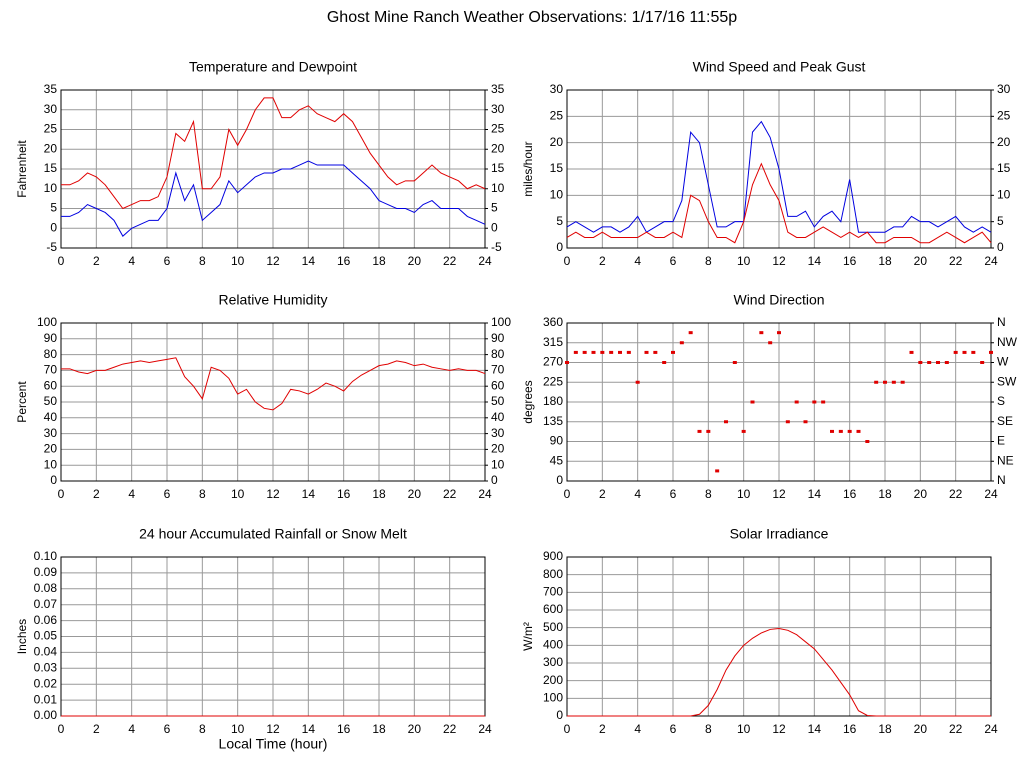 Image resolution: width=1024 pixels, height=768 pixels. Describe the element at coordinates (498, 401) in the screenshot. I see `y2-tick-label: 50` at that location.